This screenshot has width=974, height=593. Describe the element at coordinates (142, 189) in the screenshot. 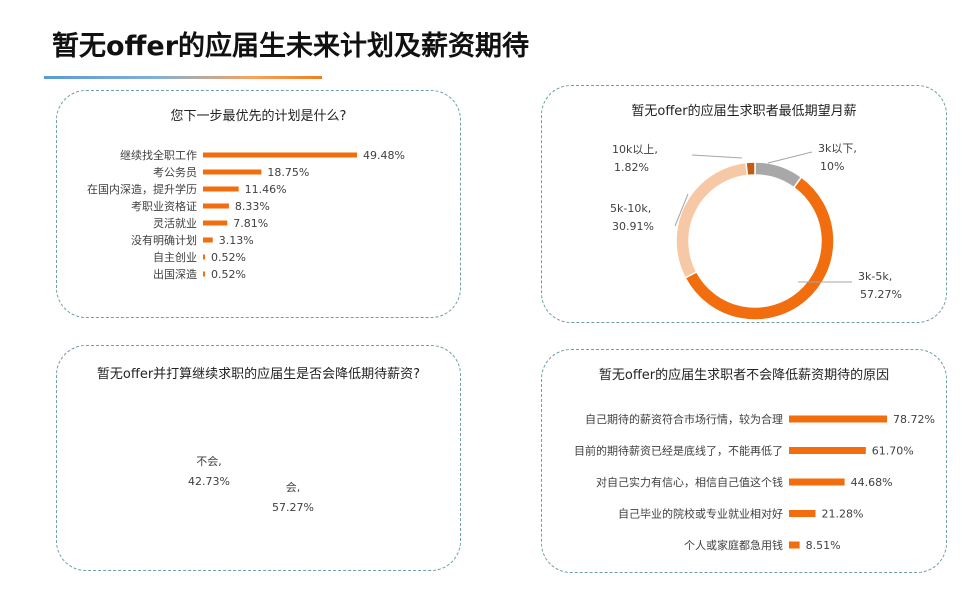

I see `bar-category-label: 在国内深造，提升学历` at that location.